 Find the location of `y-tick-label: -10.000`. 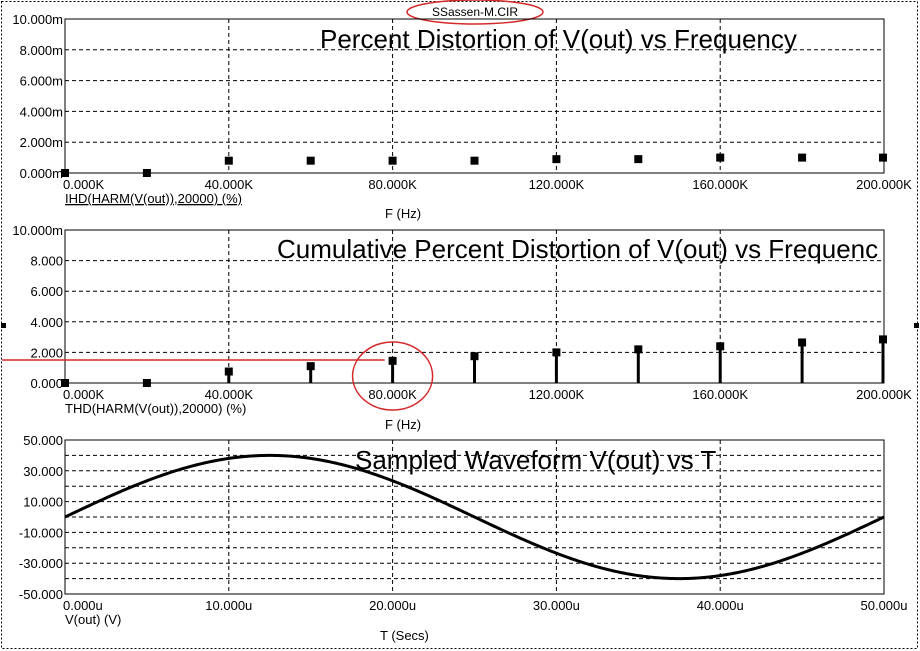

y-tick-label: -10.000 is located at coordinates (41, 532).